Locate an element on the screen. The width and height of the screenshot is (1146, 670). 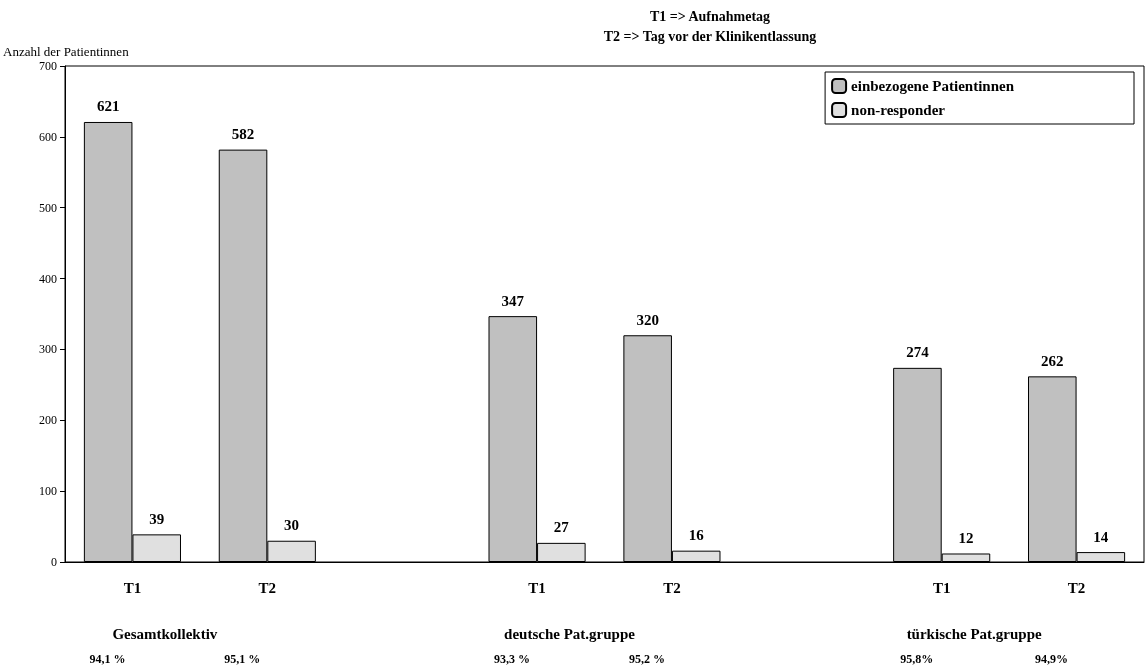
y-tick-label: 700 is located at coordinates (48, 66).